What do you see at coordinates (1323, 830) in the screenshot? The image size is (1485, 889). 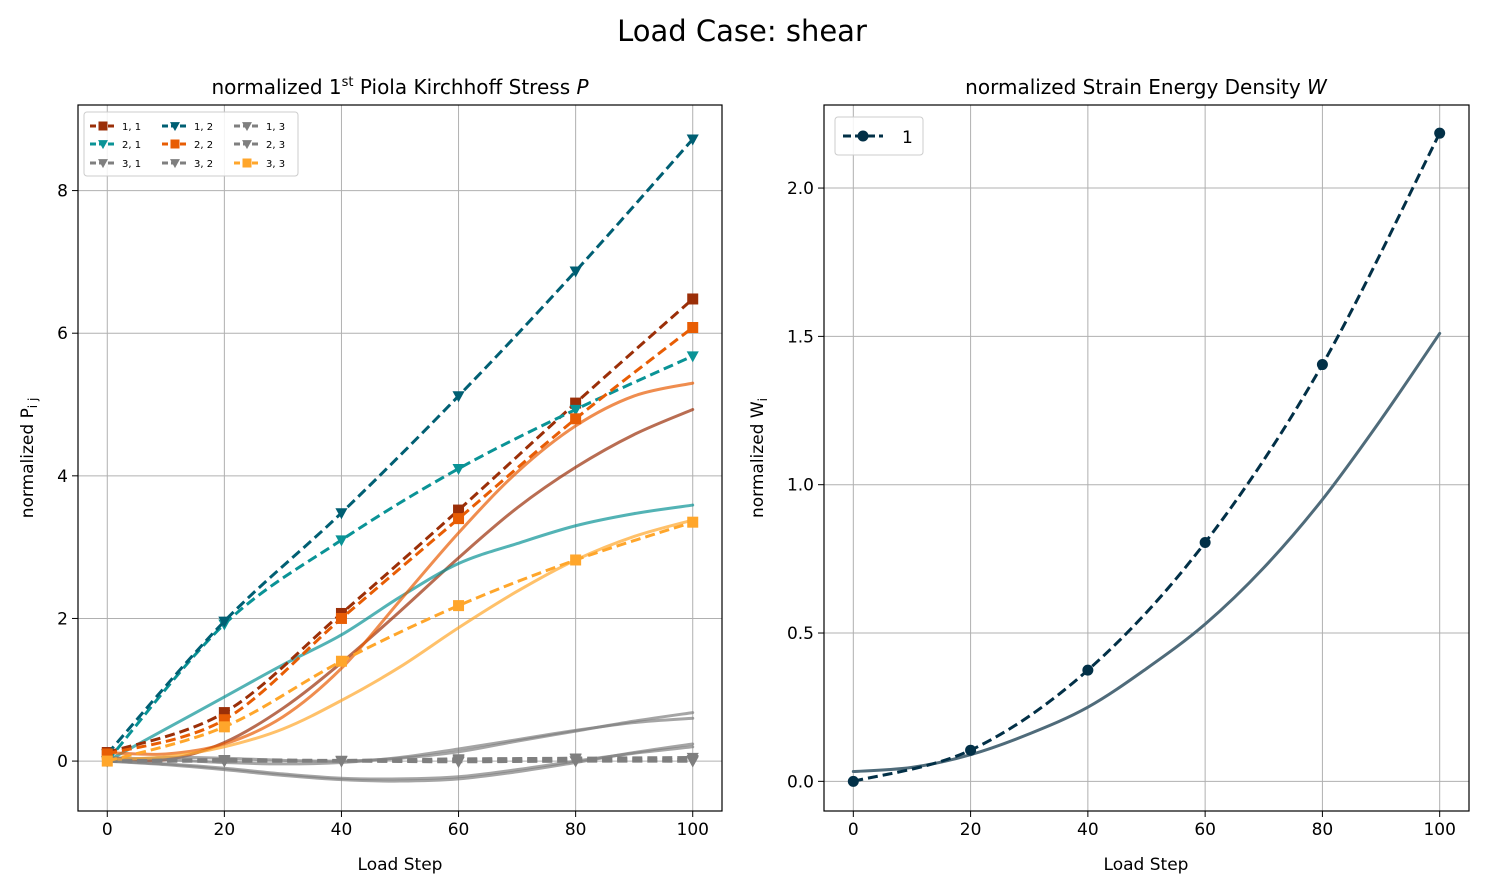 I see `x-tick-label: 80` at bounding box center [1323, 830].